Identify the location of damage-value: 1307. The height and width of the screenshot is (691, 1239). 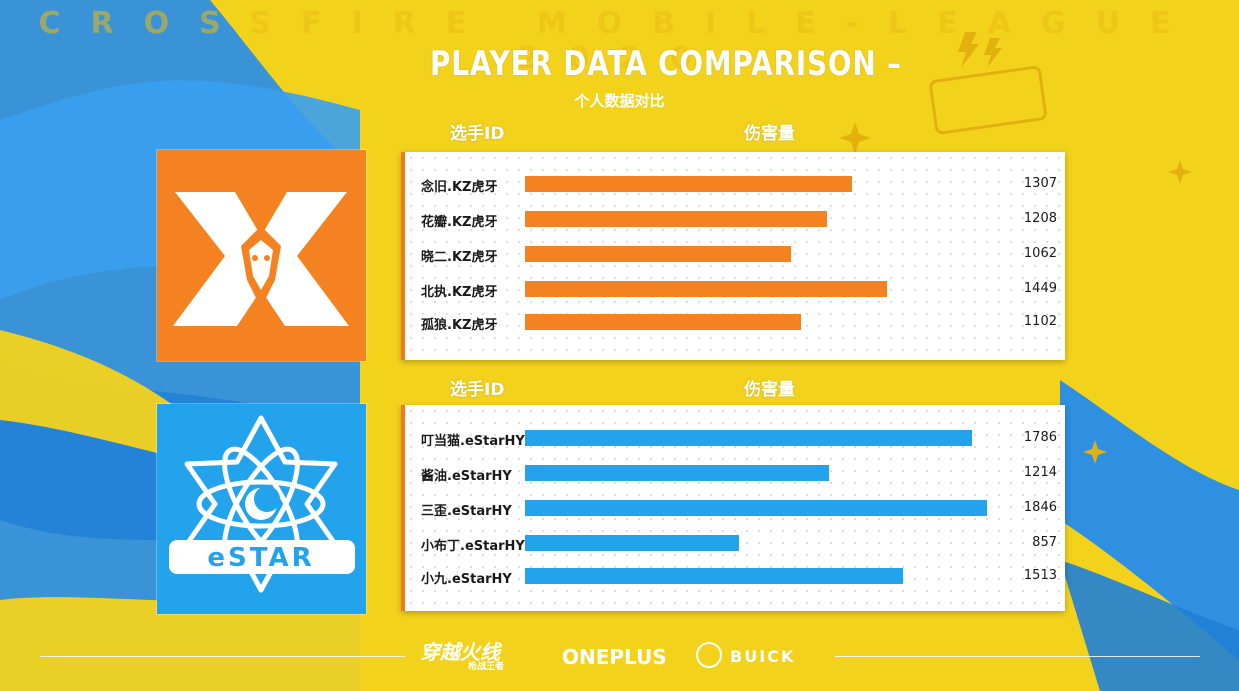
(1040, 183).